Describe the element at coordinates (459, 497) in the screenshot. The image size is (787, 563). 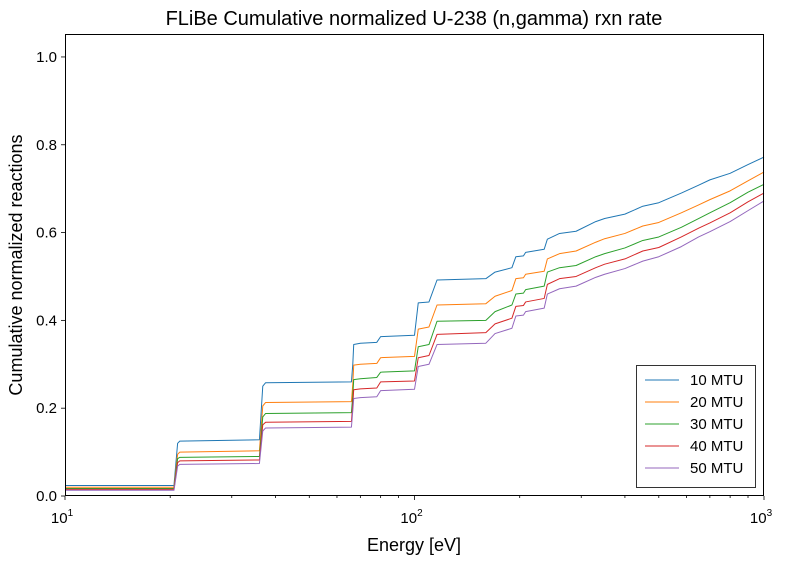
I see `x-minor-ticks` at that location.